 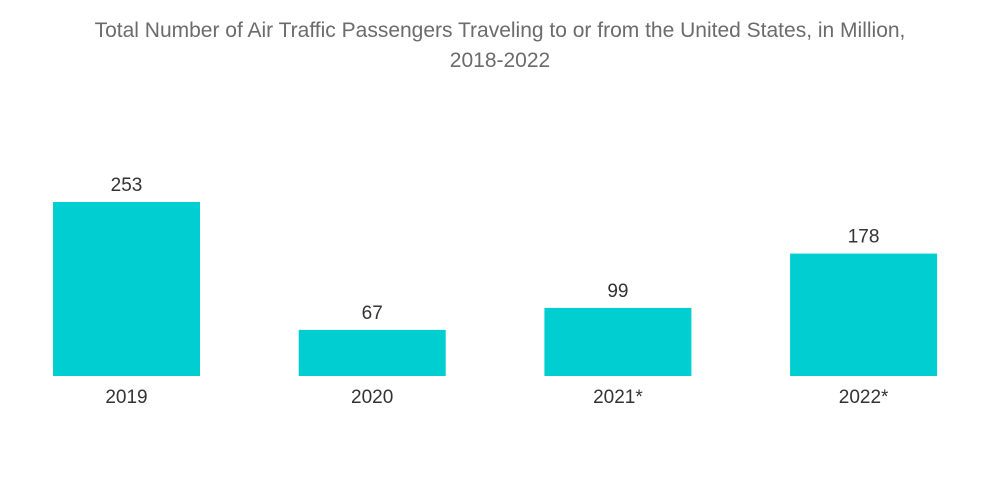 What do you see at coordinates (126, 397) in the screenshot?
I see `category-label-2019: 2019` at bounding box center [126, 397].